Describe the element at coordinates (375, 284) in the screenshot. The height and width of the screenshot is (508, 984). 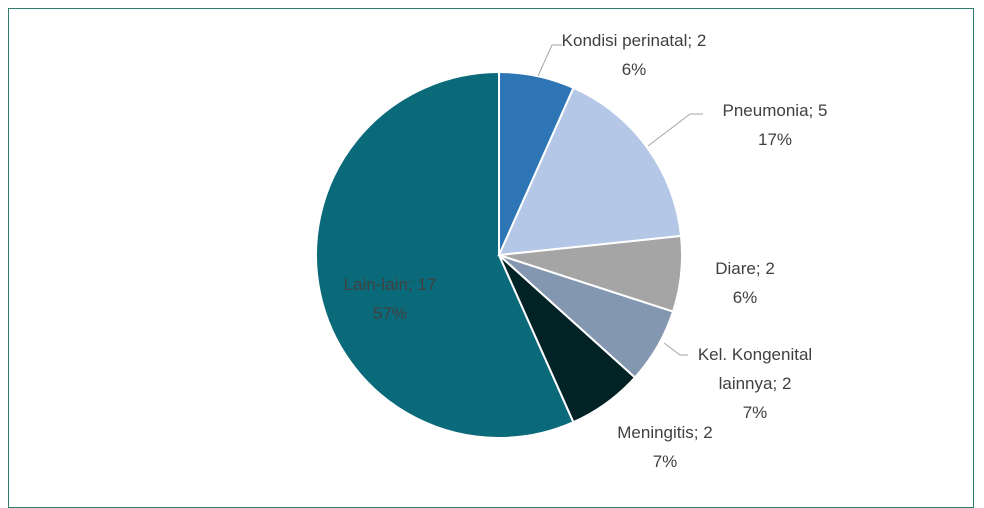
I see `label-category: Lain-lain` at that location.